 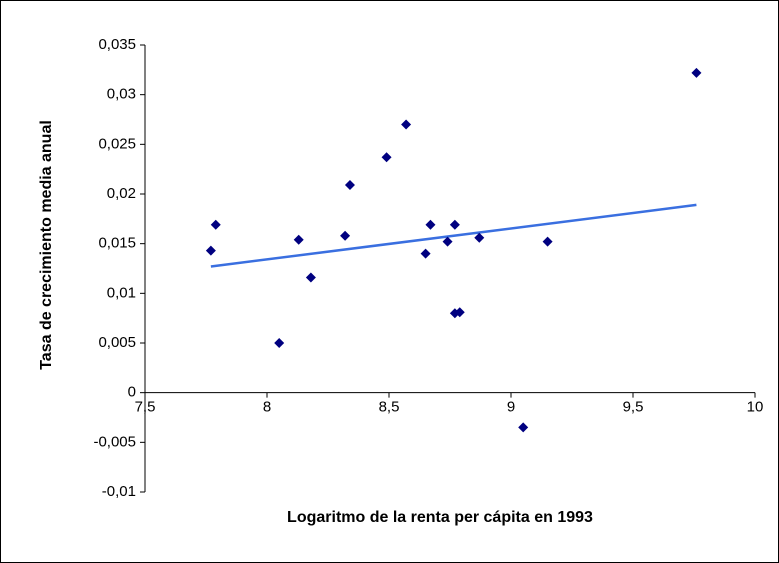 I want to click on y-tick-label: -0,01, so click(x=119, y=491).